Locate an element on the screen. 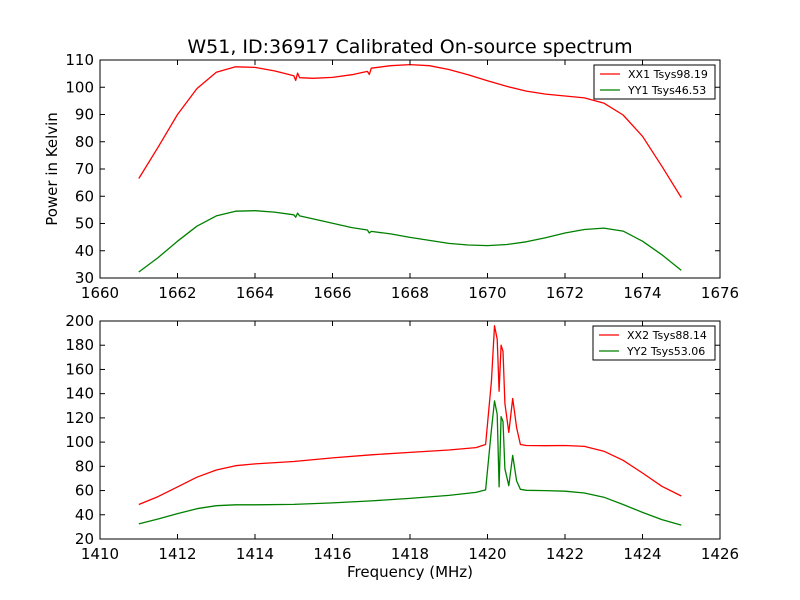 The image size is (800, 600). legend-entry: YY1 Tsys46.53 is located at coordinates (666, 90).